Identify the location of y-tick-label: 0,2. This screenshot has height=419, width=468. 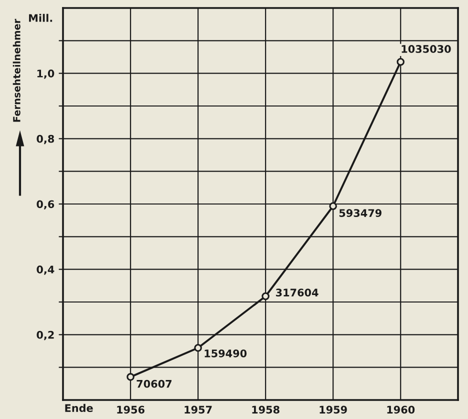
(45, 335).